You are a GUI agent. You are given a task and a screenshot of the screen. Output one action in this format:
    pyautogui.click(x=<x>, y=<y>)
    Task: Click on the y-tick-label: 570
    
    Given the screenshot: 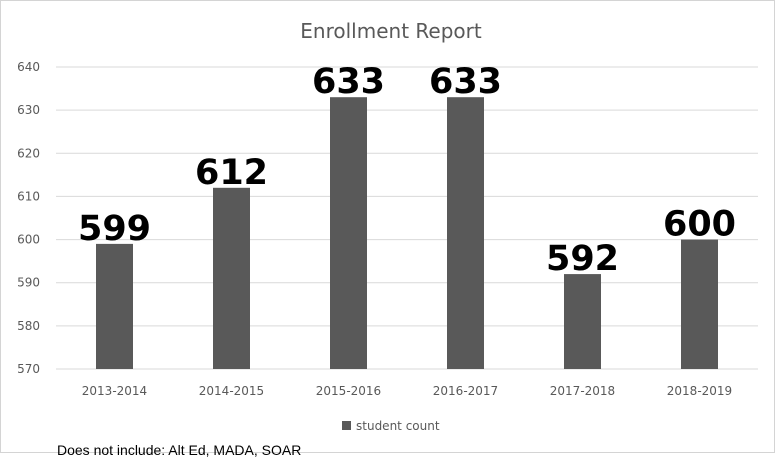 What is the action you would take?
    pyautogui.click(x=28, y=369)
    